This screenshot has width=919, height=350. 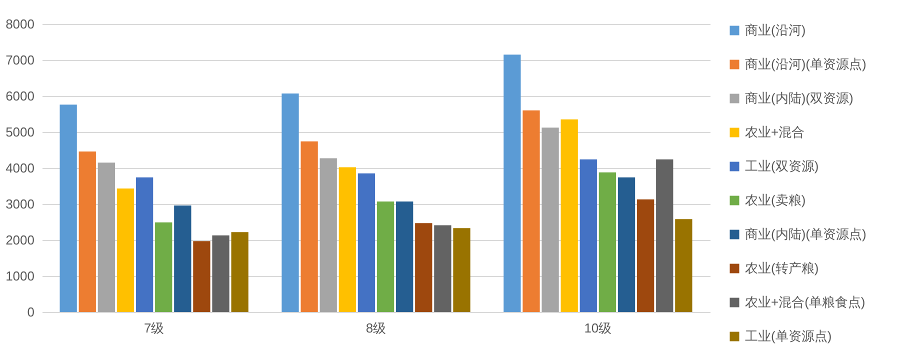 I want to click on y-tick-label: 8000, so click(x=20, y=24).